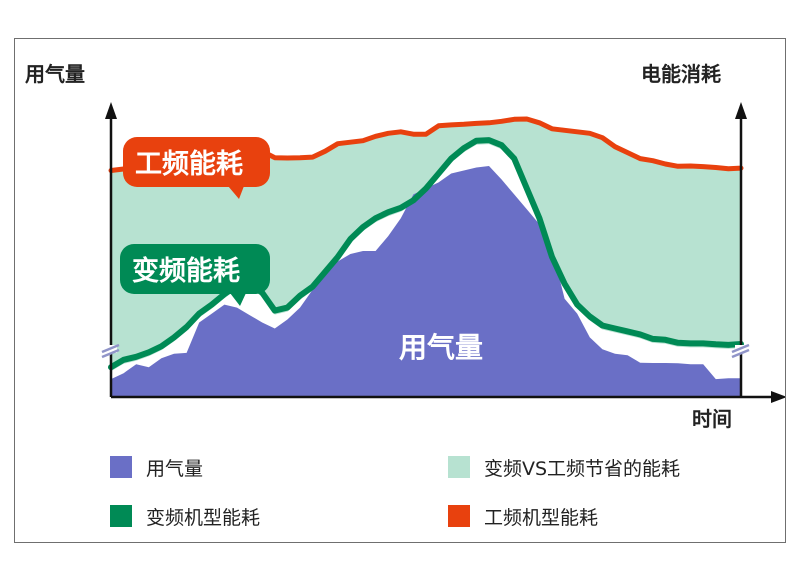 The image size is (800, 580). What do you see at coordinates (189, 164) in the screenshot?
I see `callout-fixed-label: 工频能耗` at bounding box center [189, 164].